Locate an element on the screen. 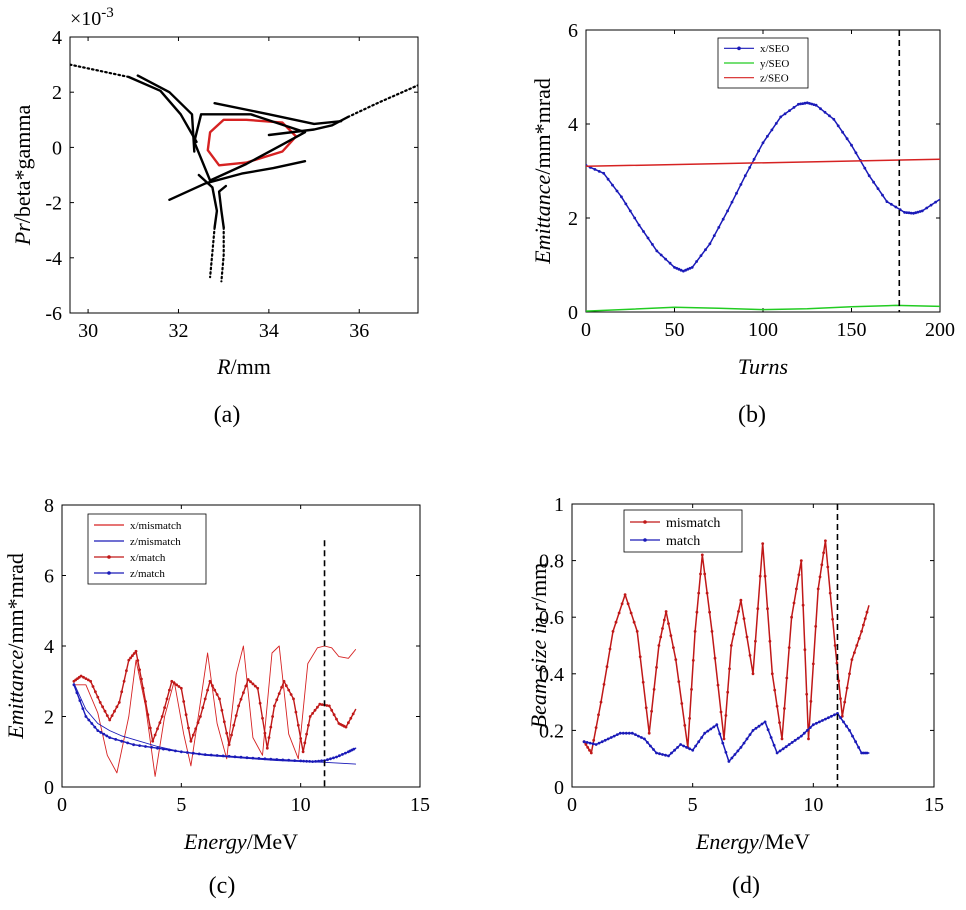 This screenshot has height=910, width=966. x-axis-label: R/mm is located at coordinates (243, 366).